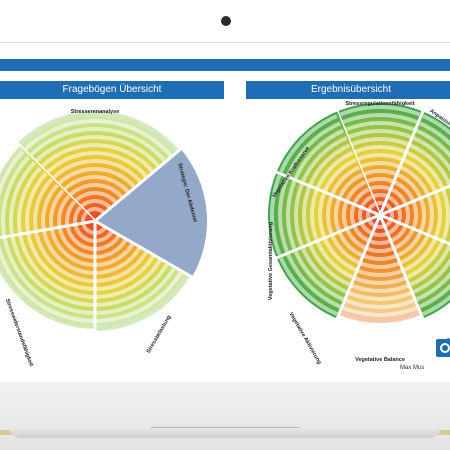  I want to click on questionnaire-3-segment, so click(47, 275).